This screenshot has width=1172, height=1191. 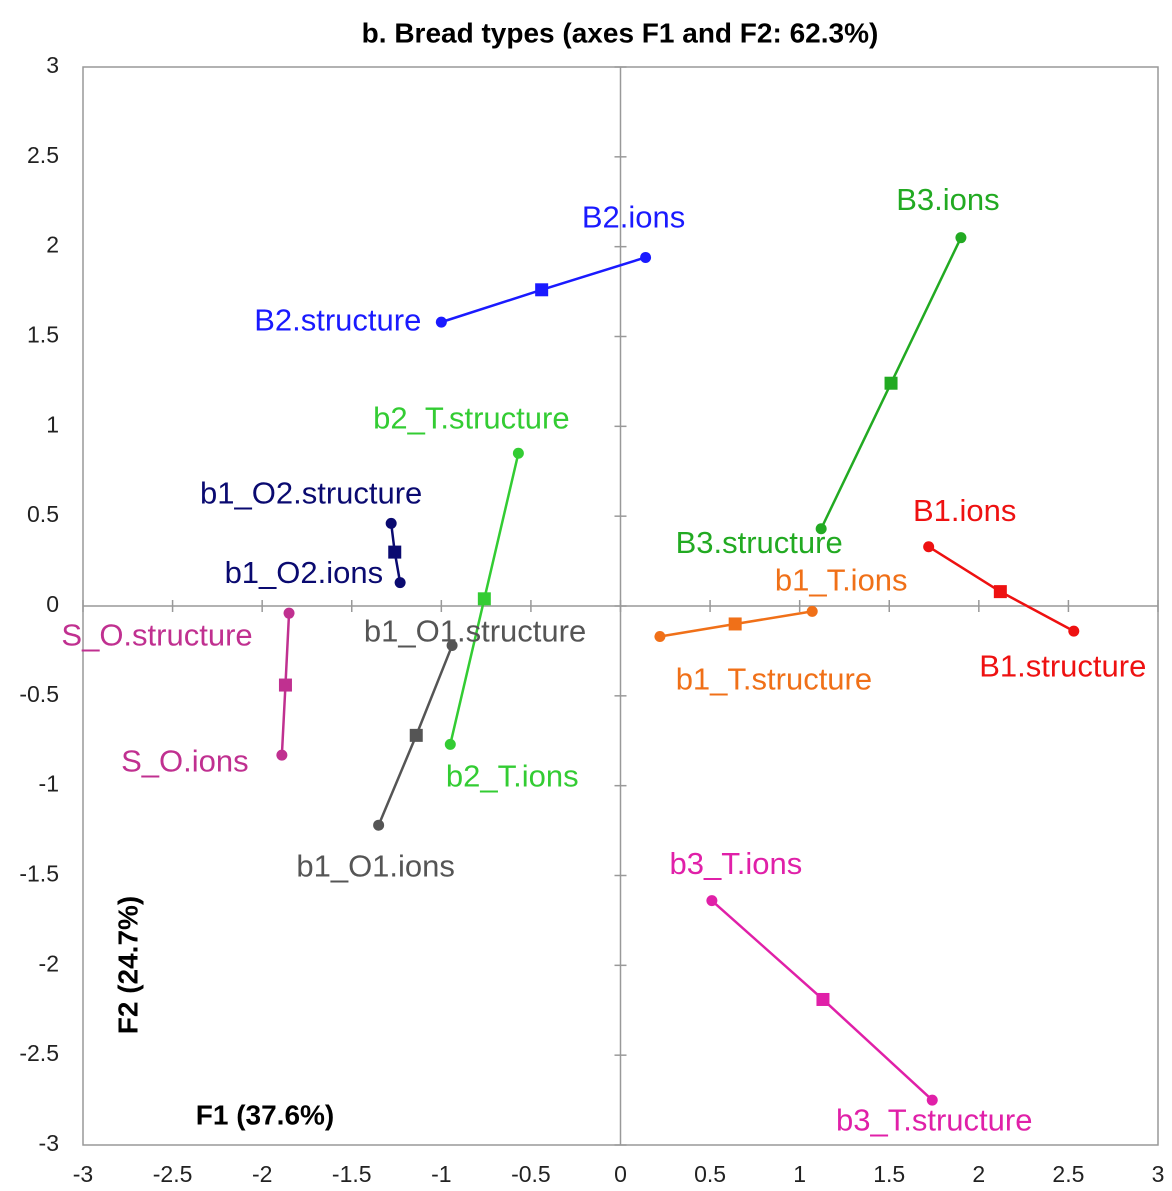 What do you see at coordinates (127, 965) in the screenshot?
I see `y-axis-label: F2 (24.7%)` at bounding box center [127, 965].